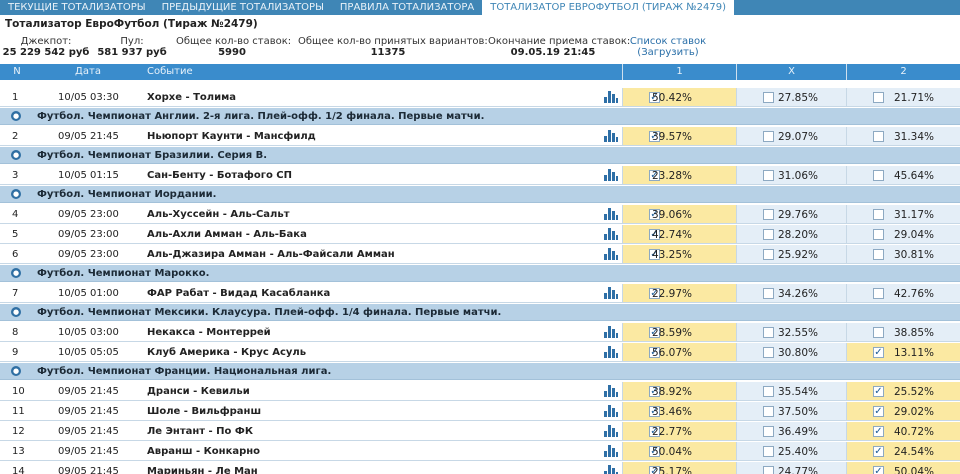  Describe the element at coordinates (679, 352) in the screenshot. I see `odds-cell-o1: 56.07%` at that location.